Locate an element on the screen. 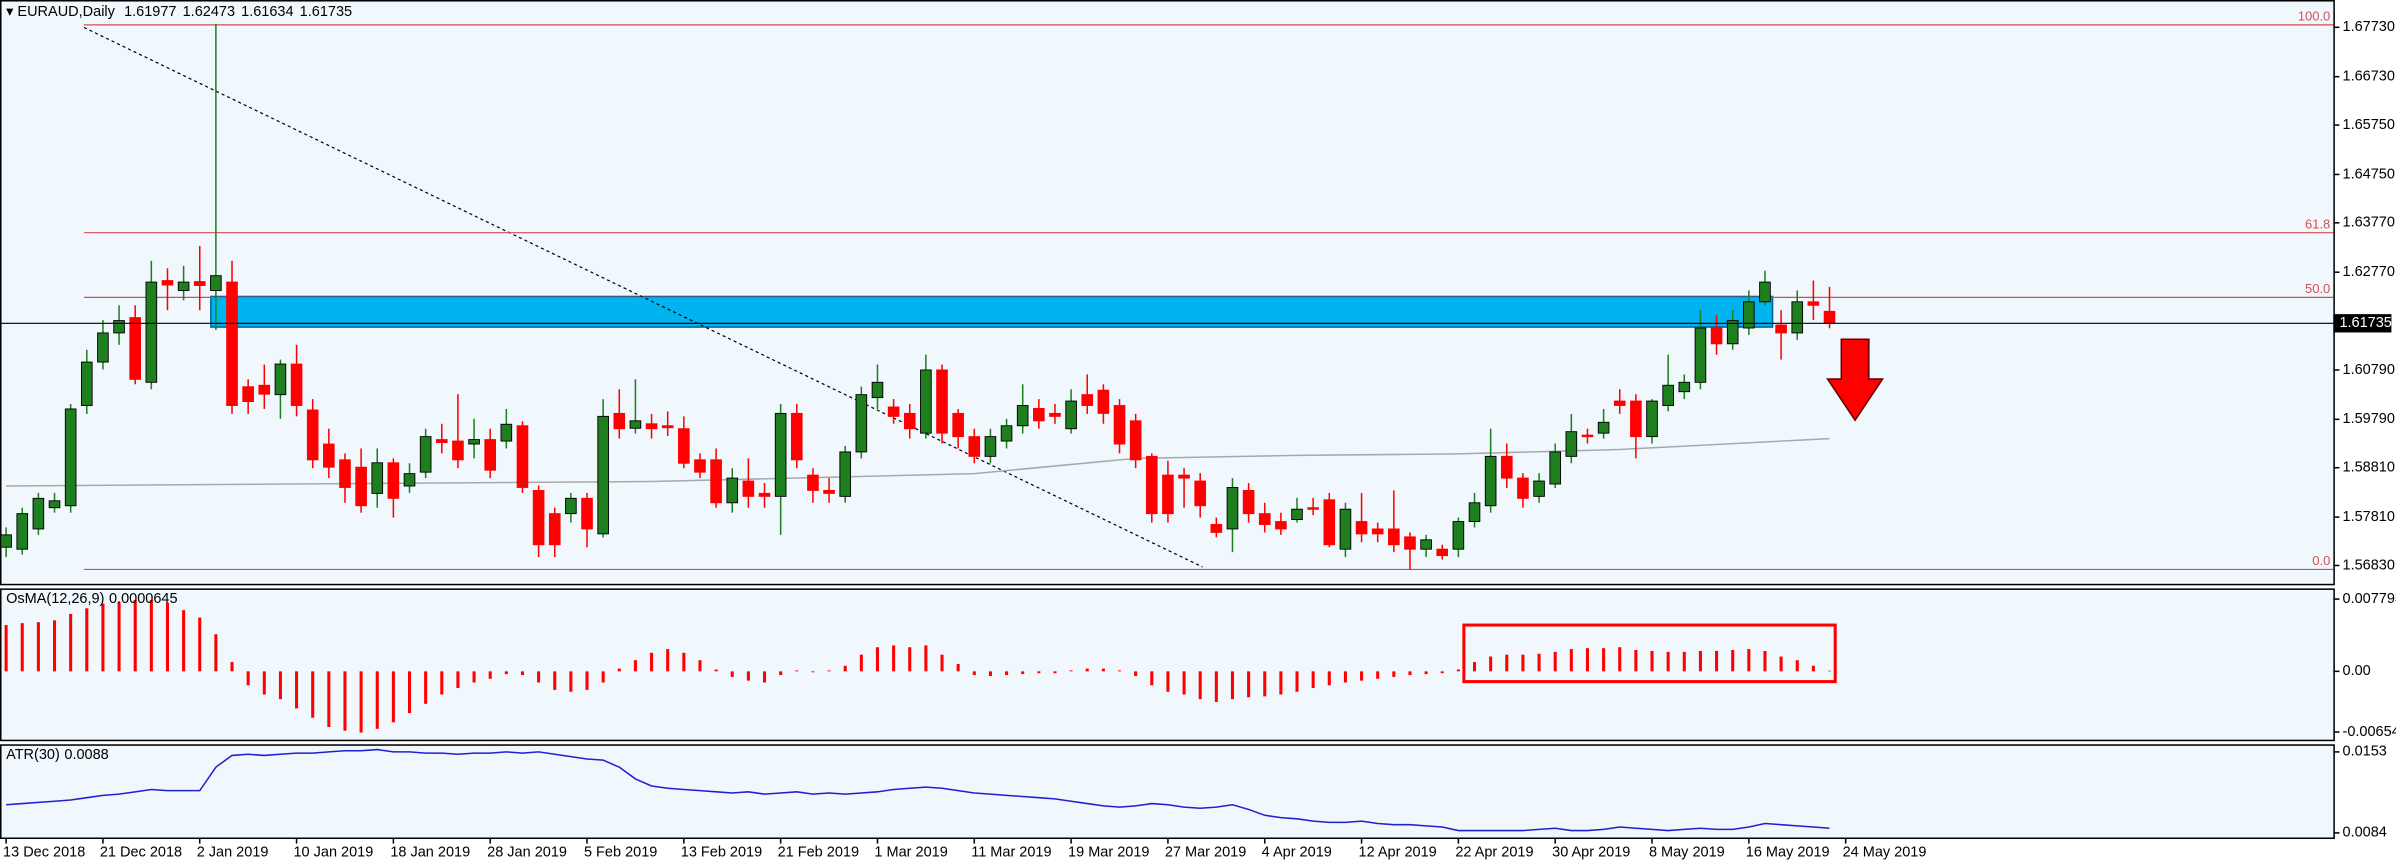 Image resolution: width=2396 pixels, height=865 pixels. x-tick-label: 16 May 2019 is located at coordinates (1788, 853).